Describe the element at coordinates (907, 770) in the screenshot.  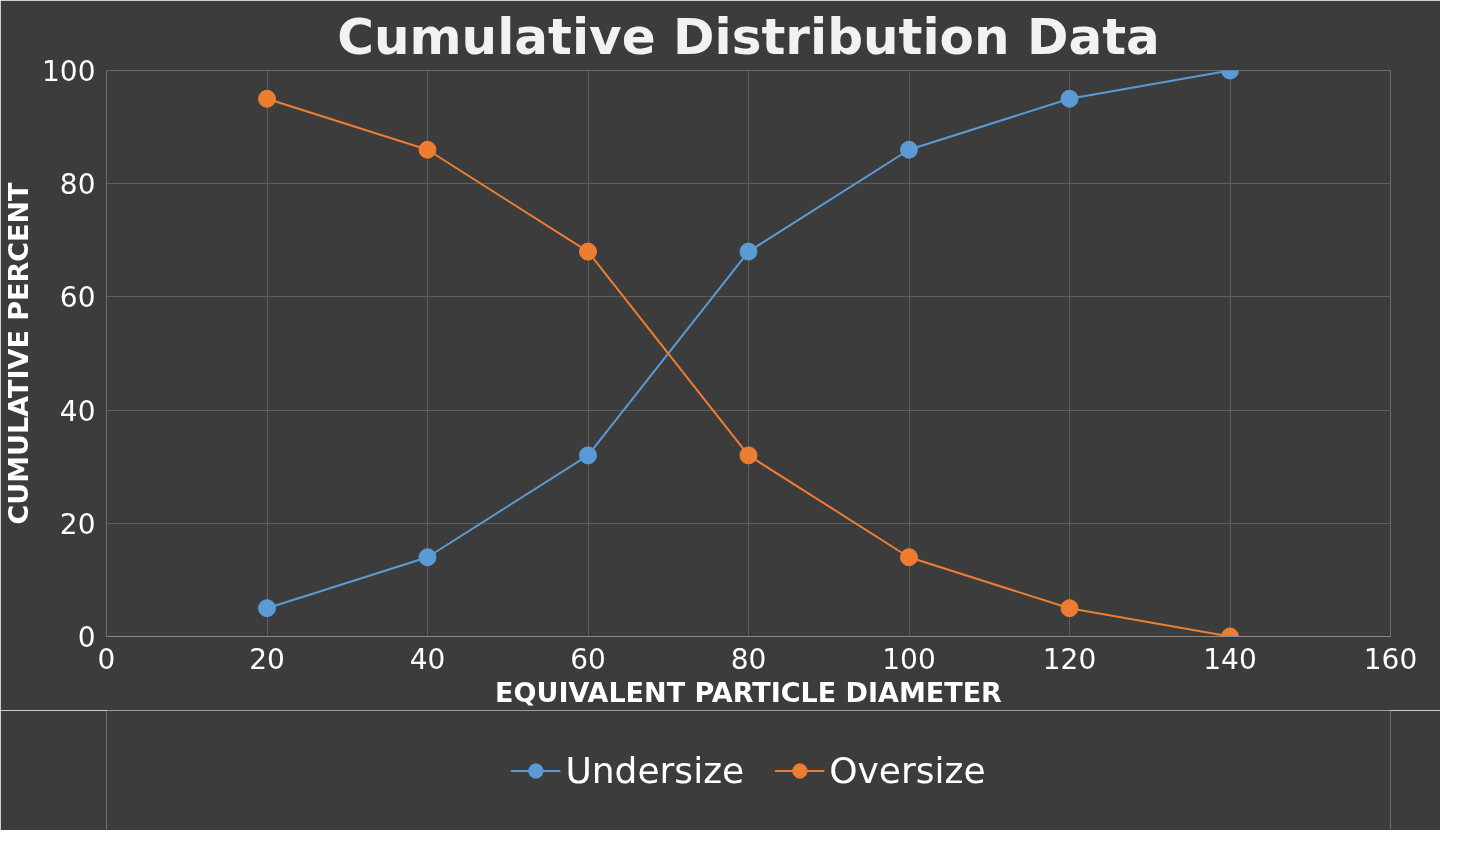
I see `legend-label: Oversize` at that location.